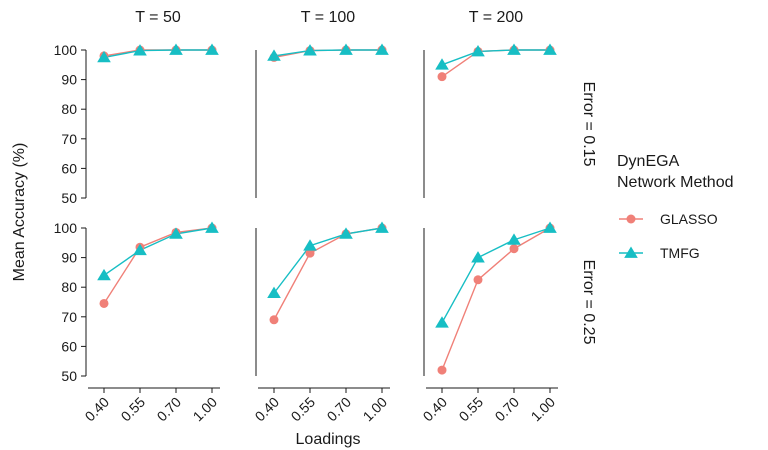 The width and height of the screenshot is (768, 450). Describe the element at coordinates (328, 439) in the screenshot. I see `x-axis-title: Loadings` at that location.